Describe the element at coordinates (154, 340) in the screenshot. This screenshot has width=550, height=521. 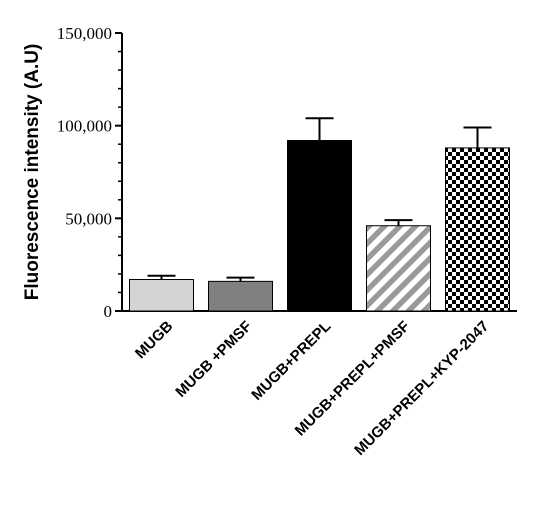
I see `x-category-label: MUGB` at that location.